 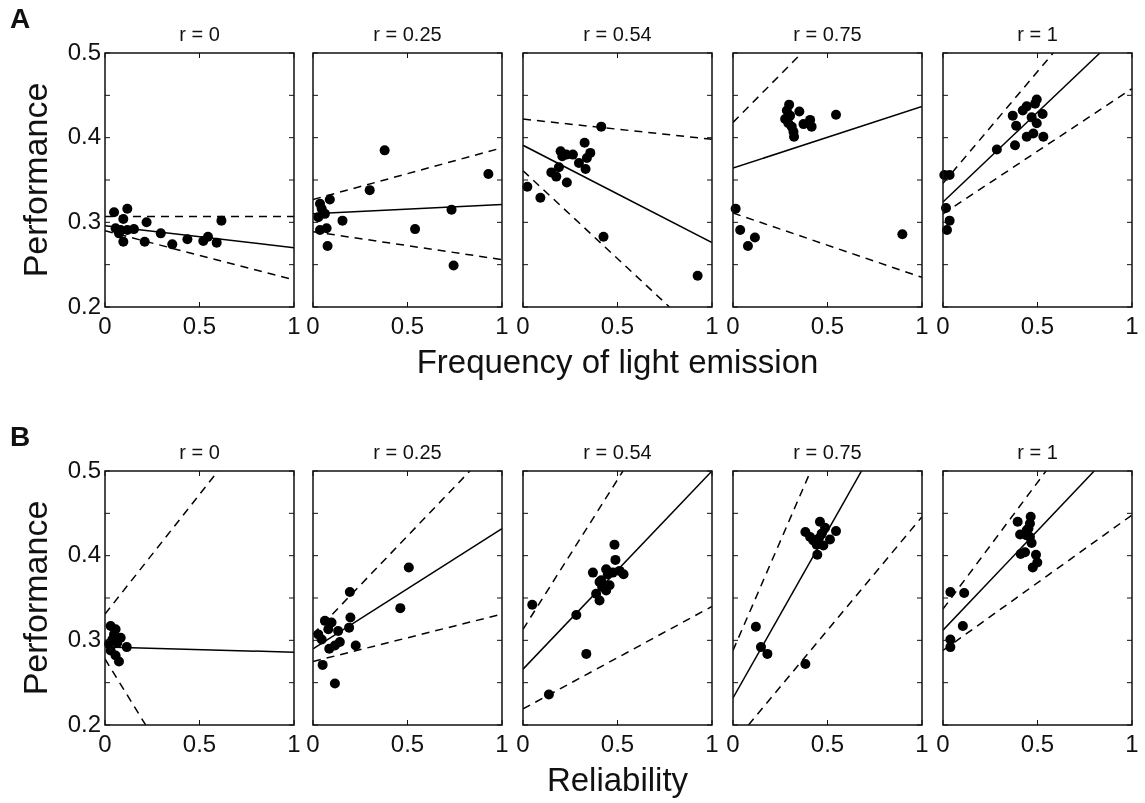 I want to click on chart-title: r = 0.75, so click(x=827, y=34).